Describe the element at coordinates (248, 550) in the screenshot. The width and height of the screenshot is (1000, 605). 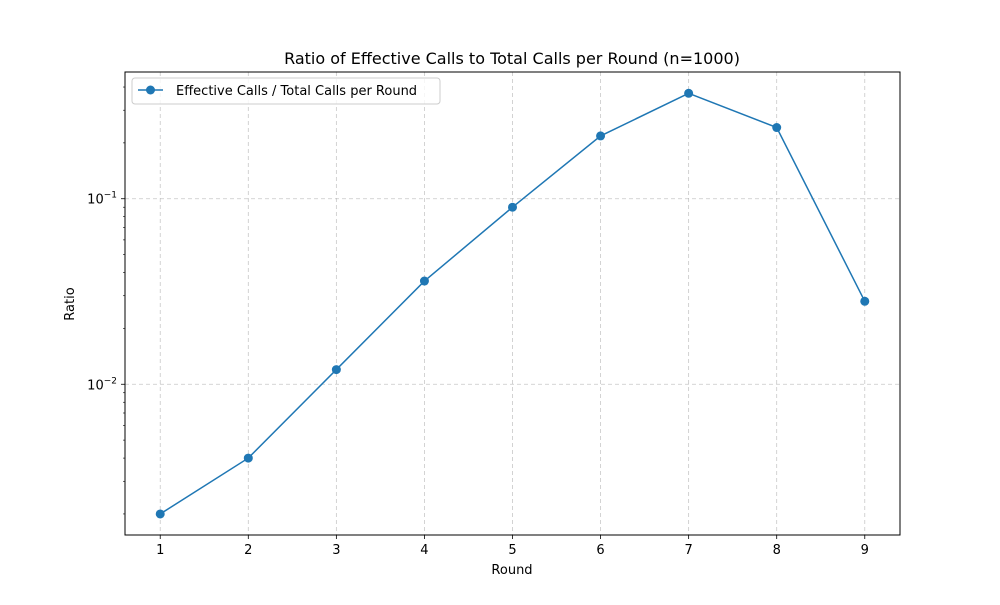
I see `x-tick-label: 2` at that location.